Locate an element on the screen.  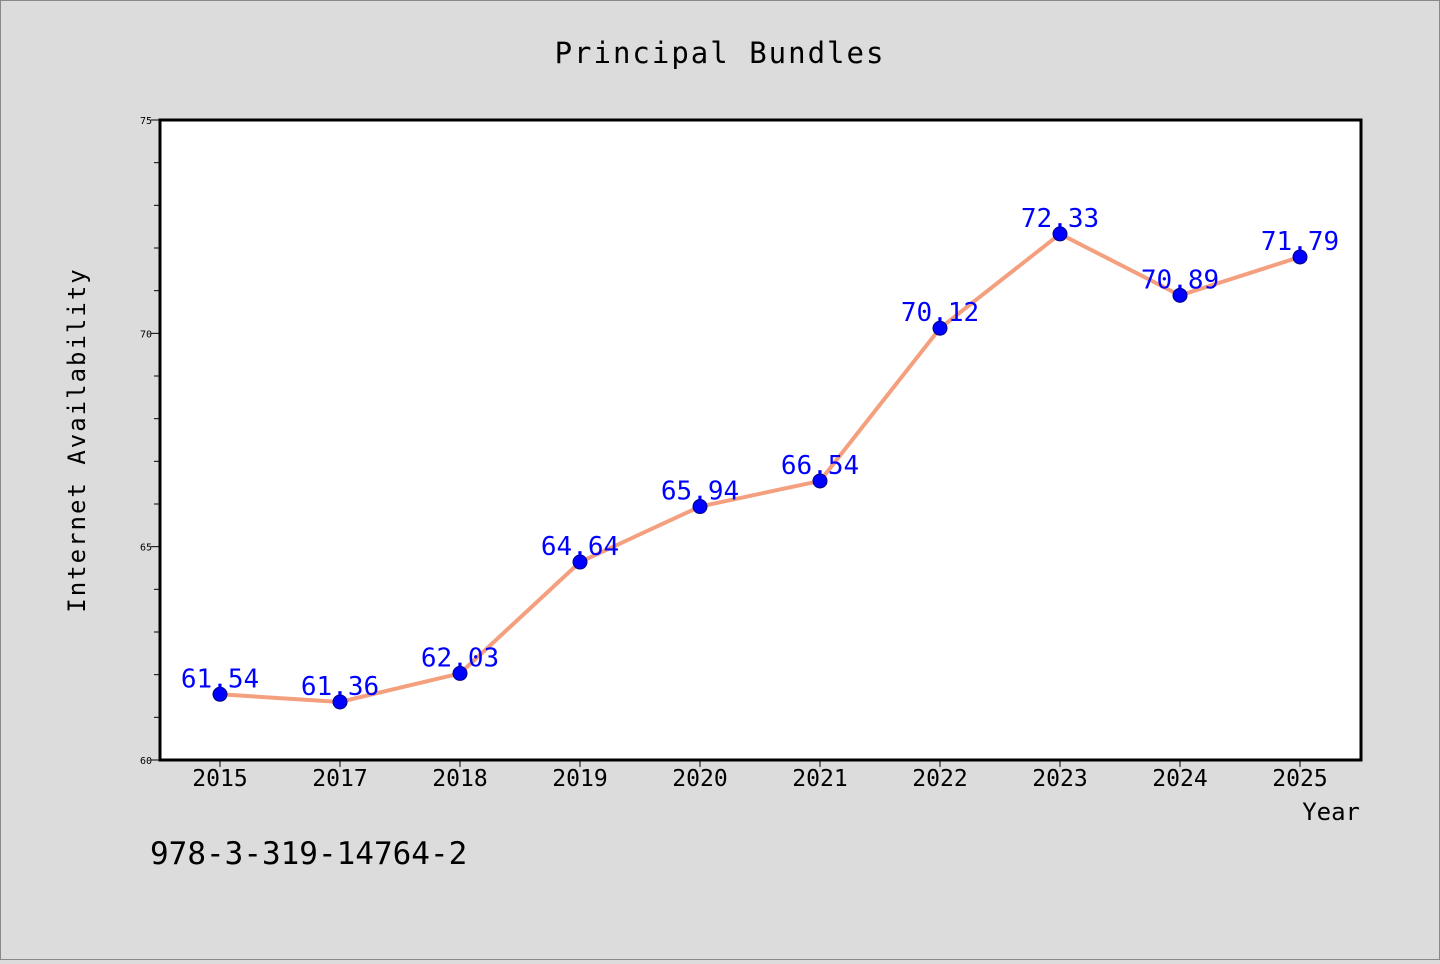
y-axis-label: Internet Availability is located at coordinates (77, 439).